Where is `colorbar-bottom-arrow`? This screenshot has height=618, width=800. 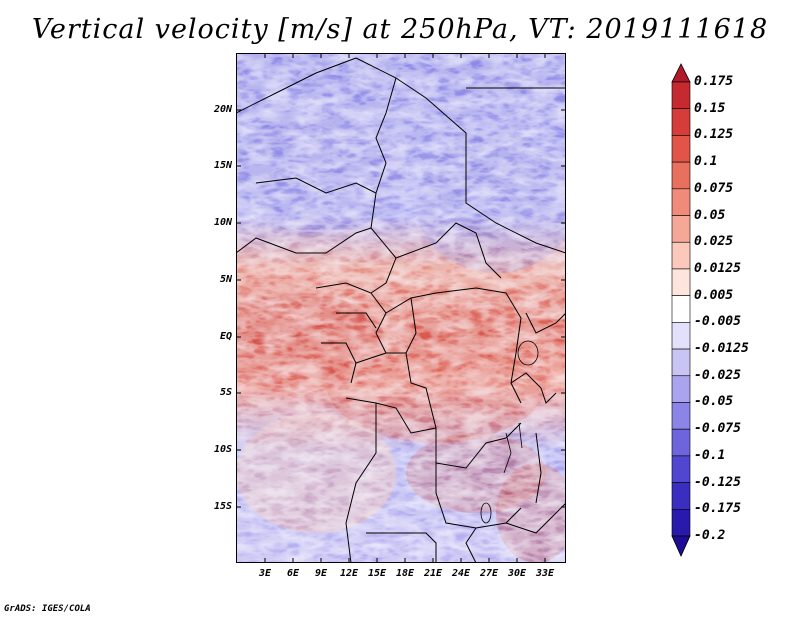 colorbar-bottom-arrow is located at coordinates (681, 546).